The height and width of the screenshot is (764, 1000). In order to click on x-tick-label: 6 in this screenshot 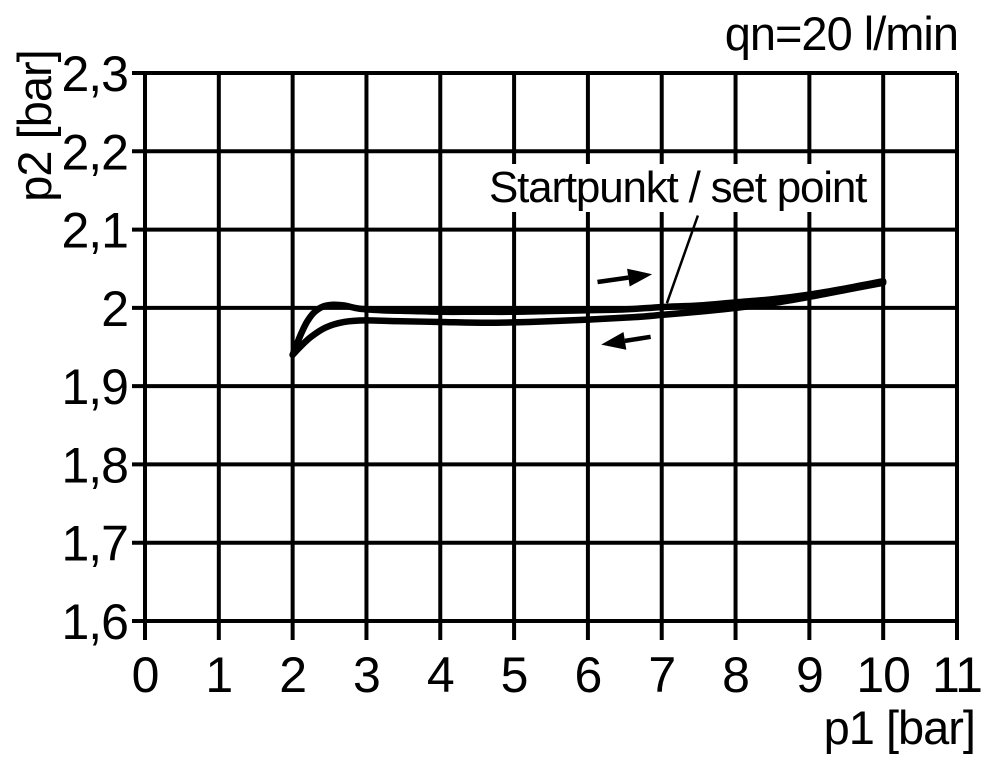, I will do `click(588, 675)`.